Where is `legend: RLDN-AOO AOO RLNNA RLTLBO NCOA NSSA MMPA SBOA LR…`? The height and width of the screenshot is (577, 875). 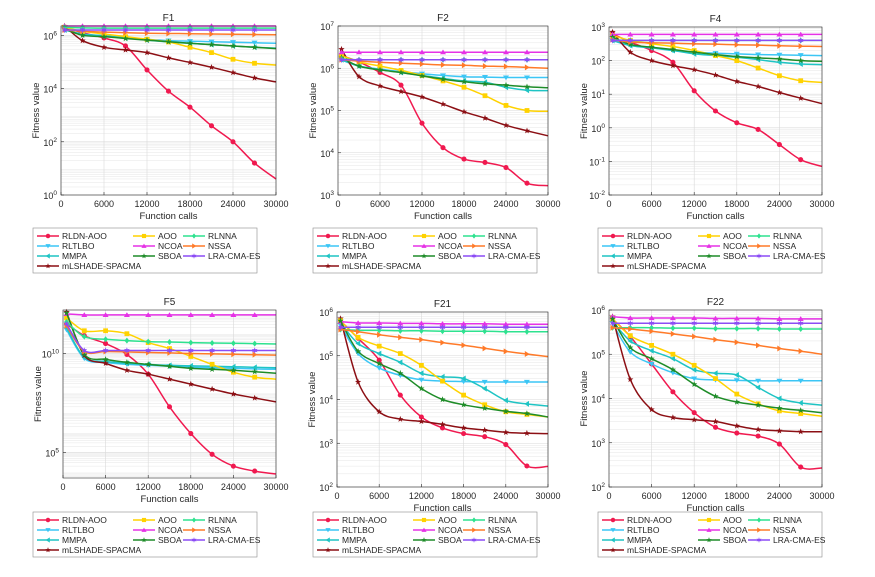 legend: RLDN-AOO AOO RLNNA RLTLBO NCOA NSSA MMPA SBOA LR… is located at coordinates (711, 250).